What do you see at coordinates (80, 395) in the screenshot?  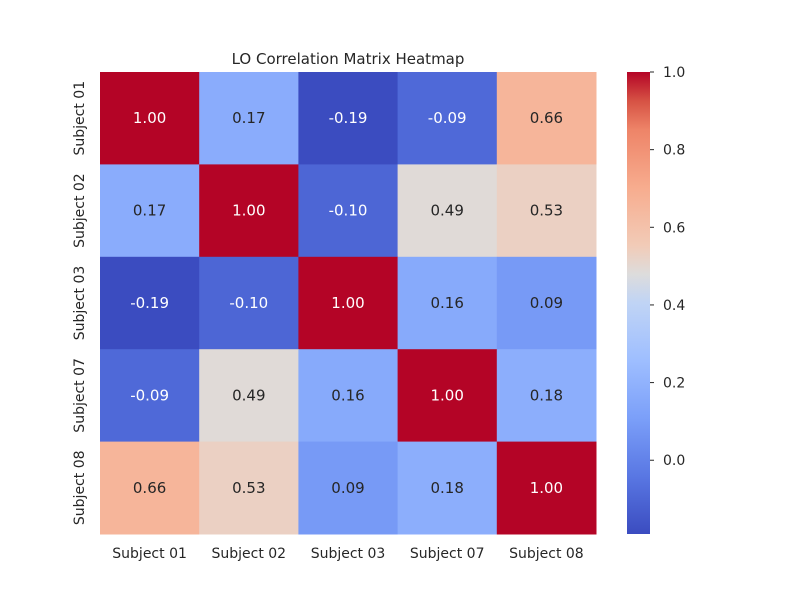 I see `row-tick-label: Subject 07` at bounding box center [80, 395].